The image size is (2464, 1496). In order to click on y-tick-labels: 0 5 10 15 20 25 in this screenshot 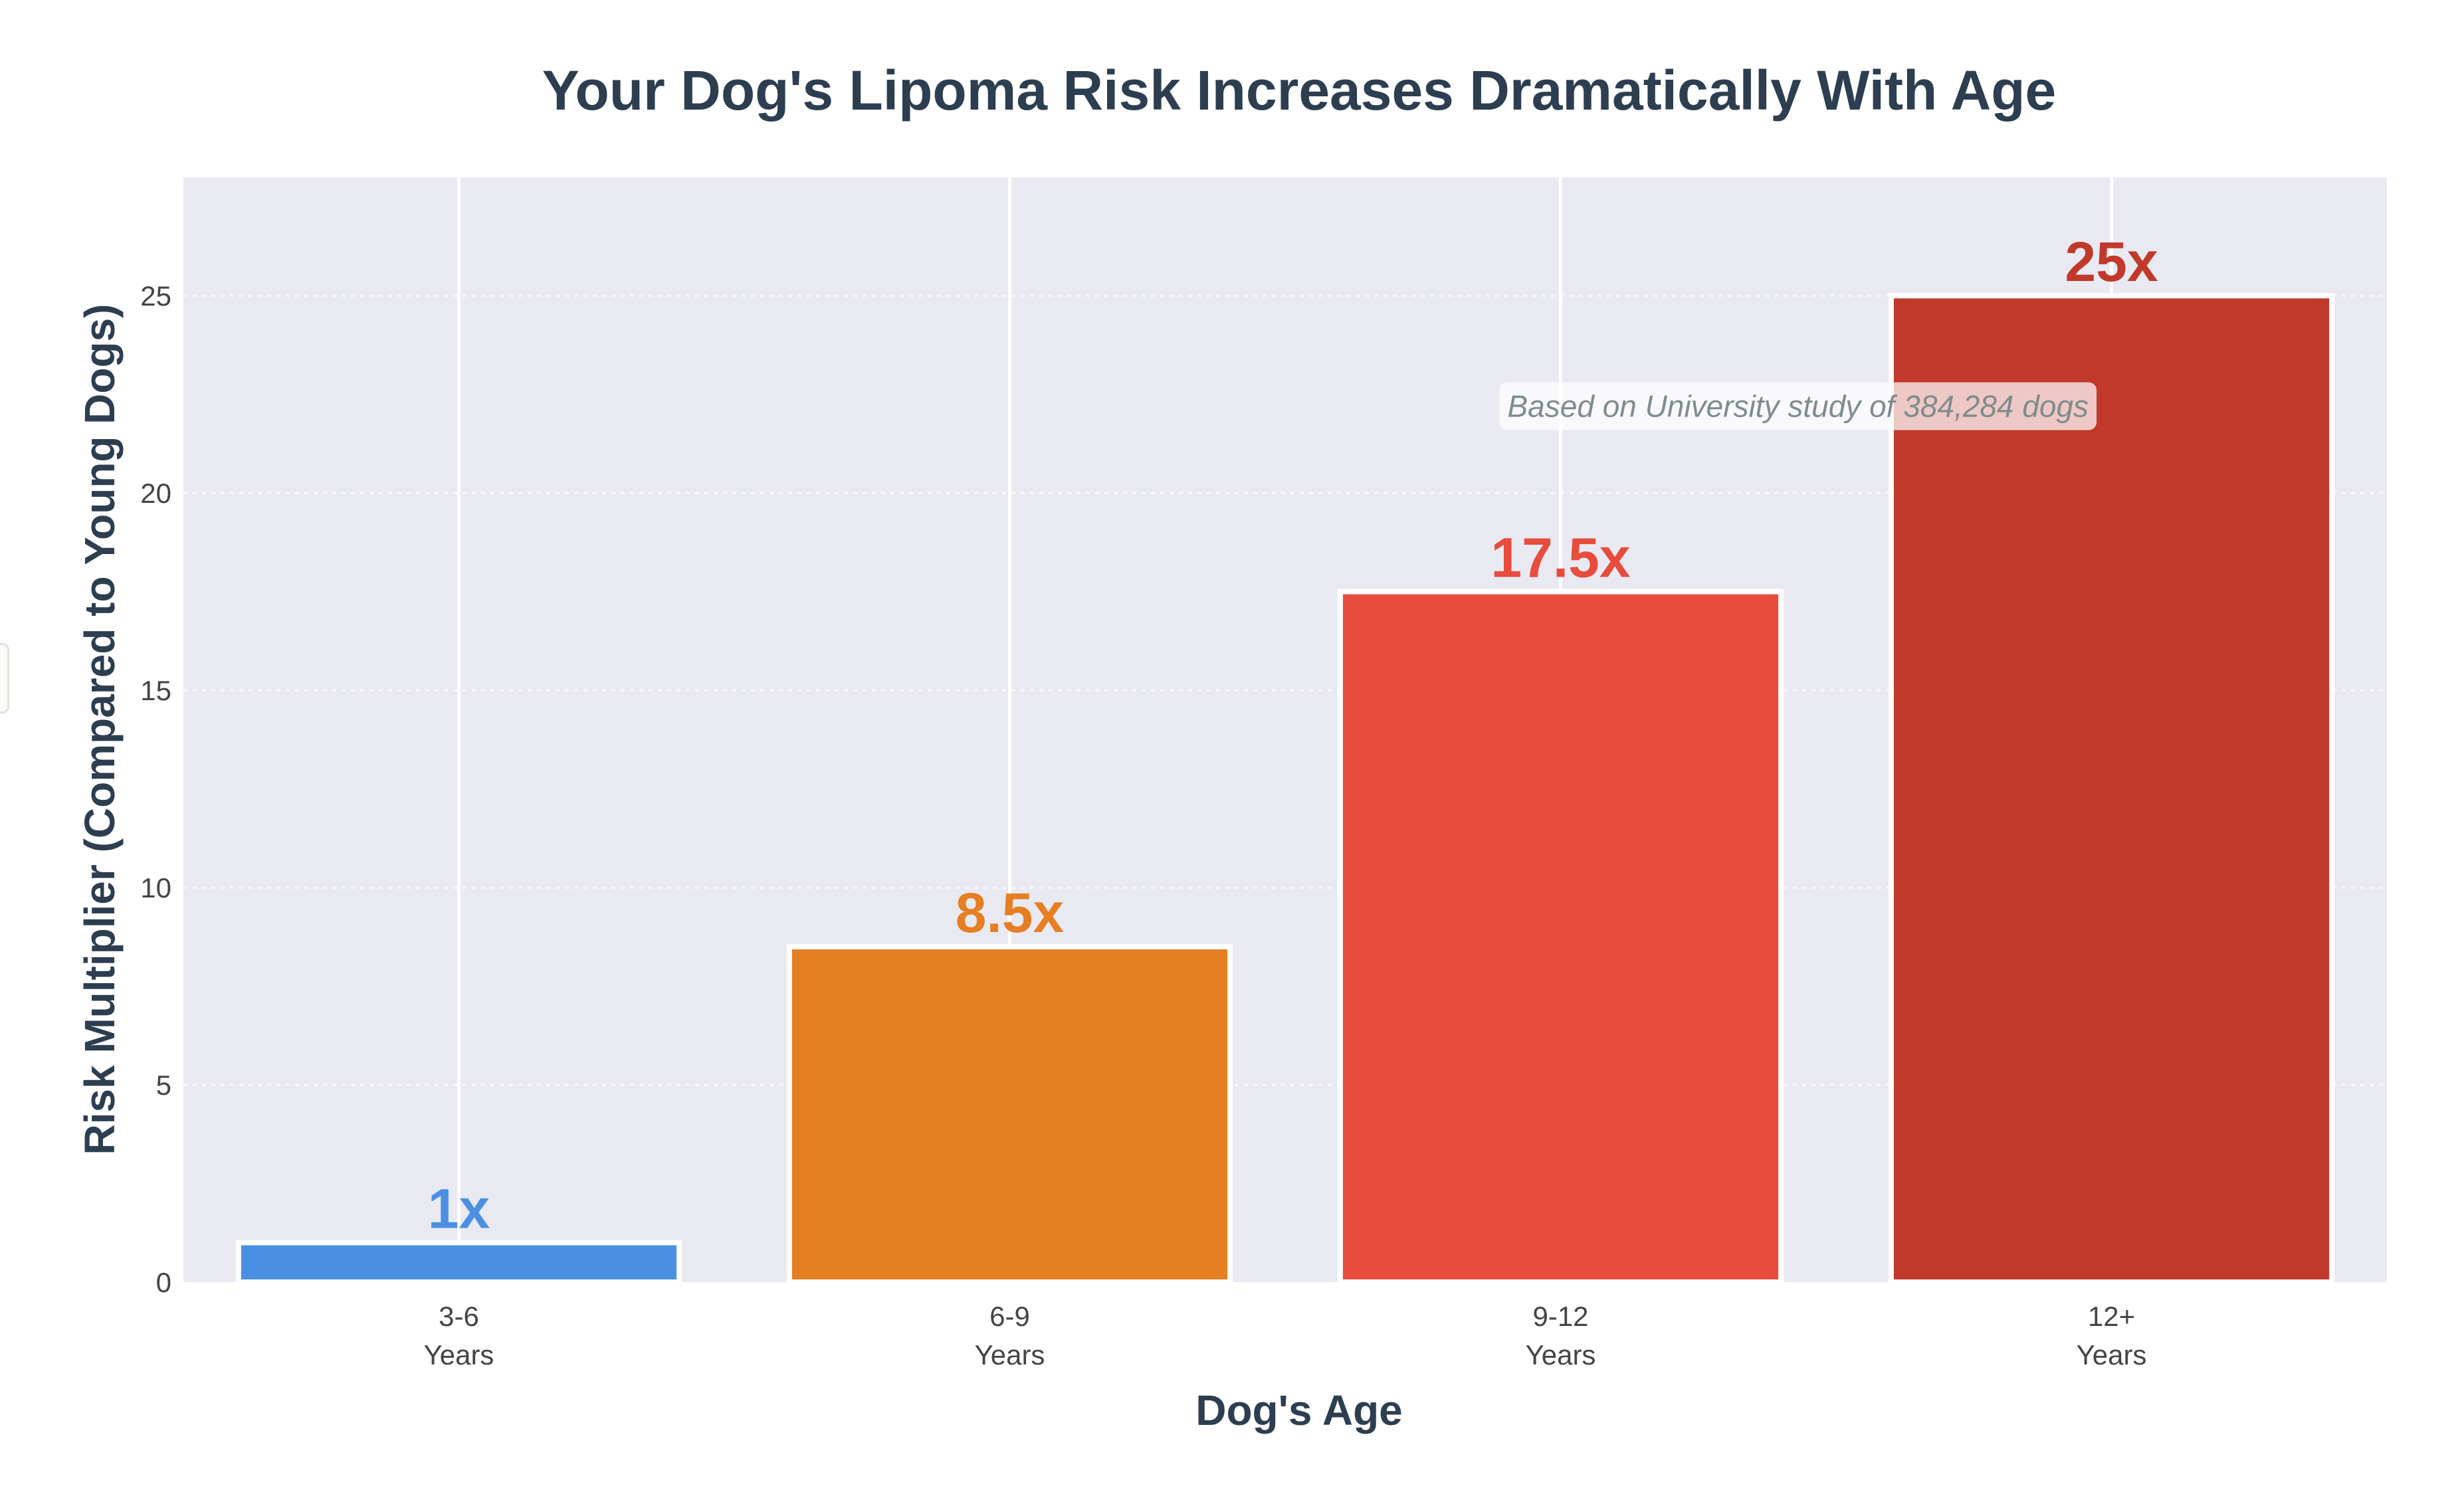, I will do `click(156, 789)`.